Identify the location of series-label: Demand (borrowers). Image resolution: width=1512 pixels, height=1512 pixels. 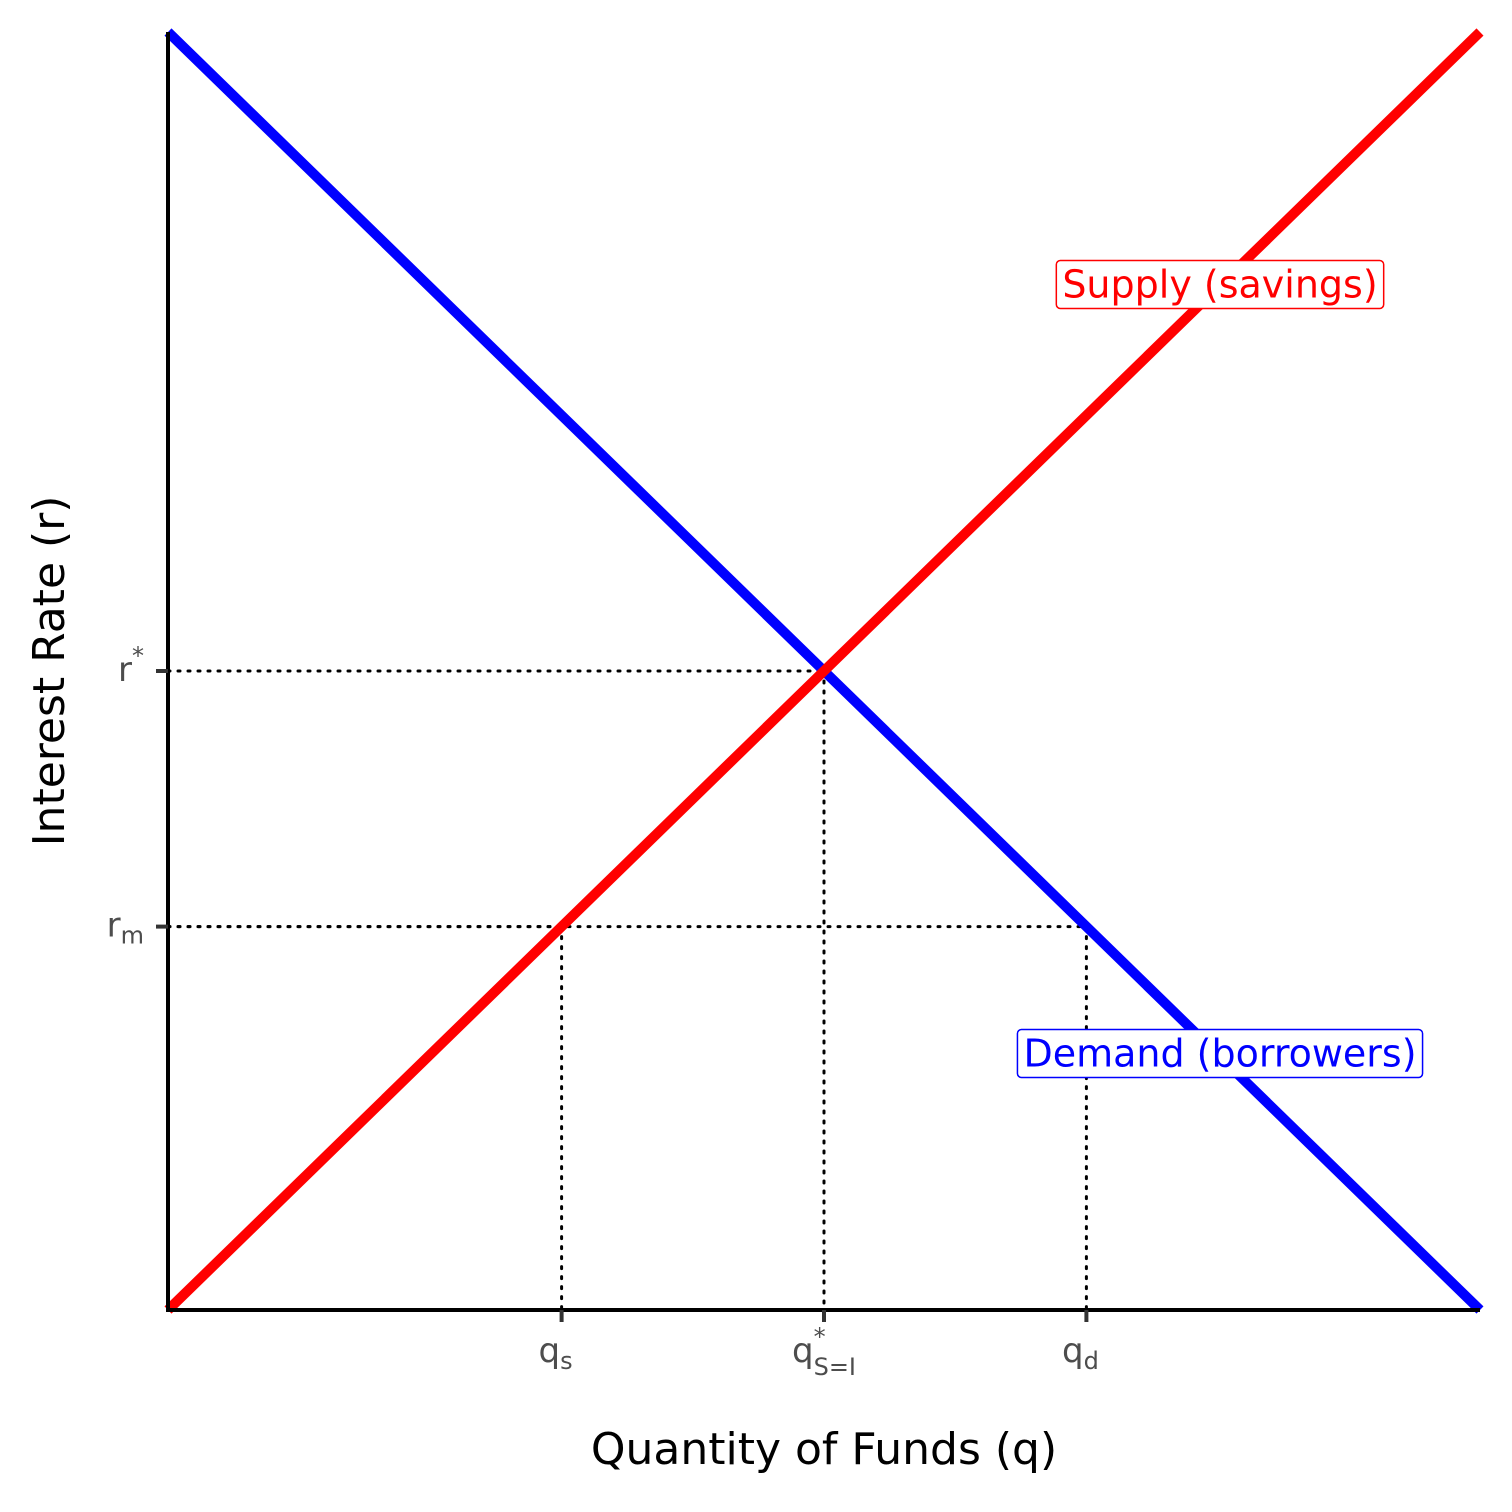
(1220, 1053).